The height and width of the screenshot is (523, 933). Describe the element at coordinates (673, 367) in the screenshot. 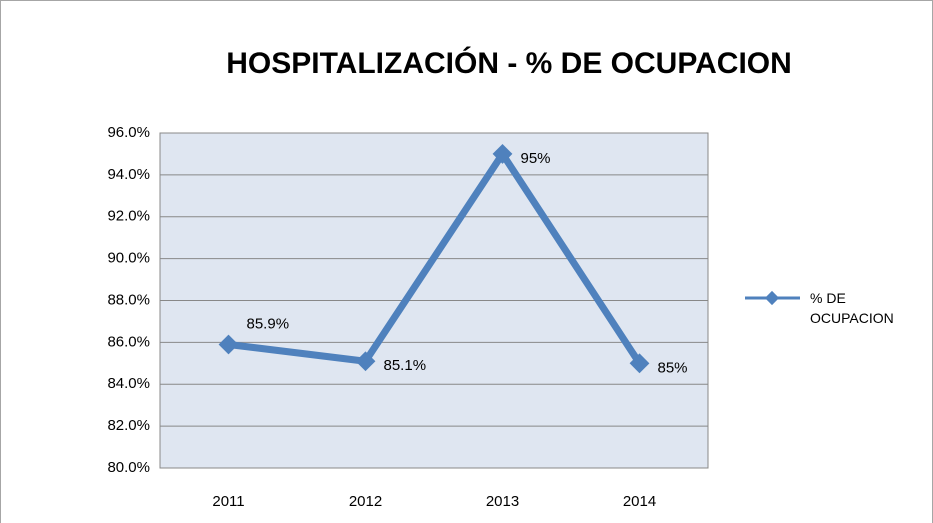

I see `data-label: 85%` at that location.